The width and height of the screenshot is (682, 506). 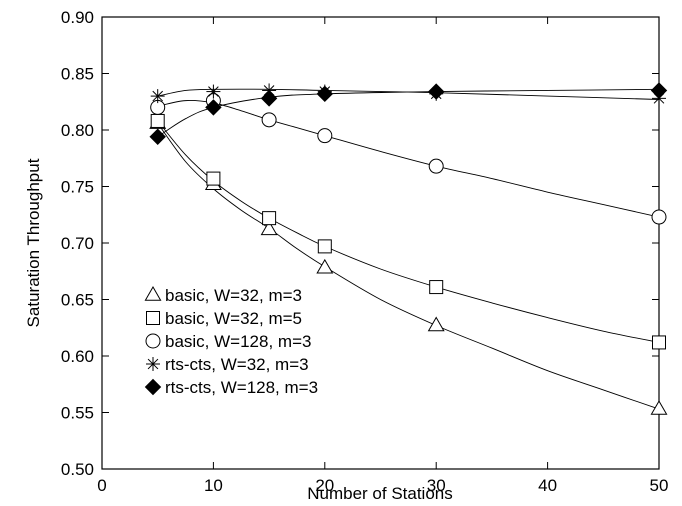 What do you see at coordinates (233, 318) in the screenshot?
I see `legend-label: basic, W=32, m=5` at bounding box center [233, 318].